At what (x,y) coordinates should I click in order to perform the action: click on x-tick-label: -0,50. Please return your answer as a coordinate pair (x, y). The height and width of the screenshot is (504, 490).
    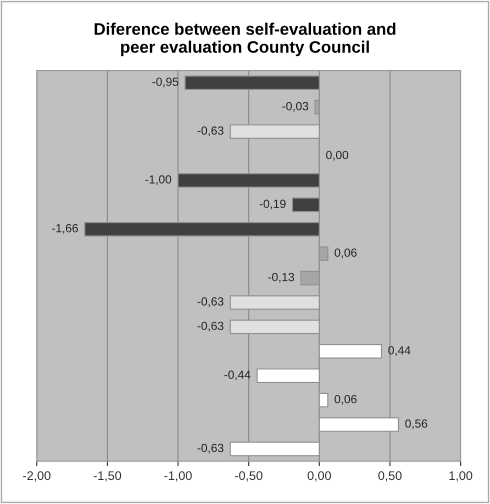
    Looking at the image, I should click on (248, 476).